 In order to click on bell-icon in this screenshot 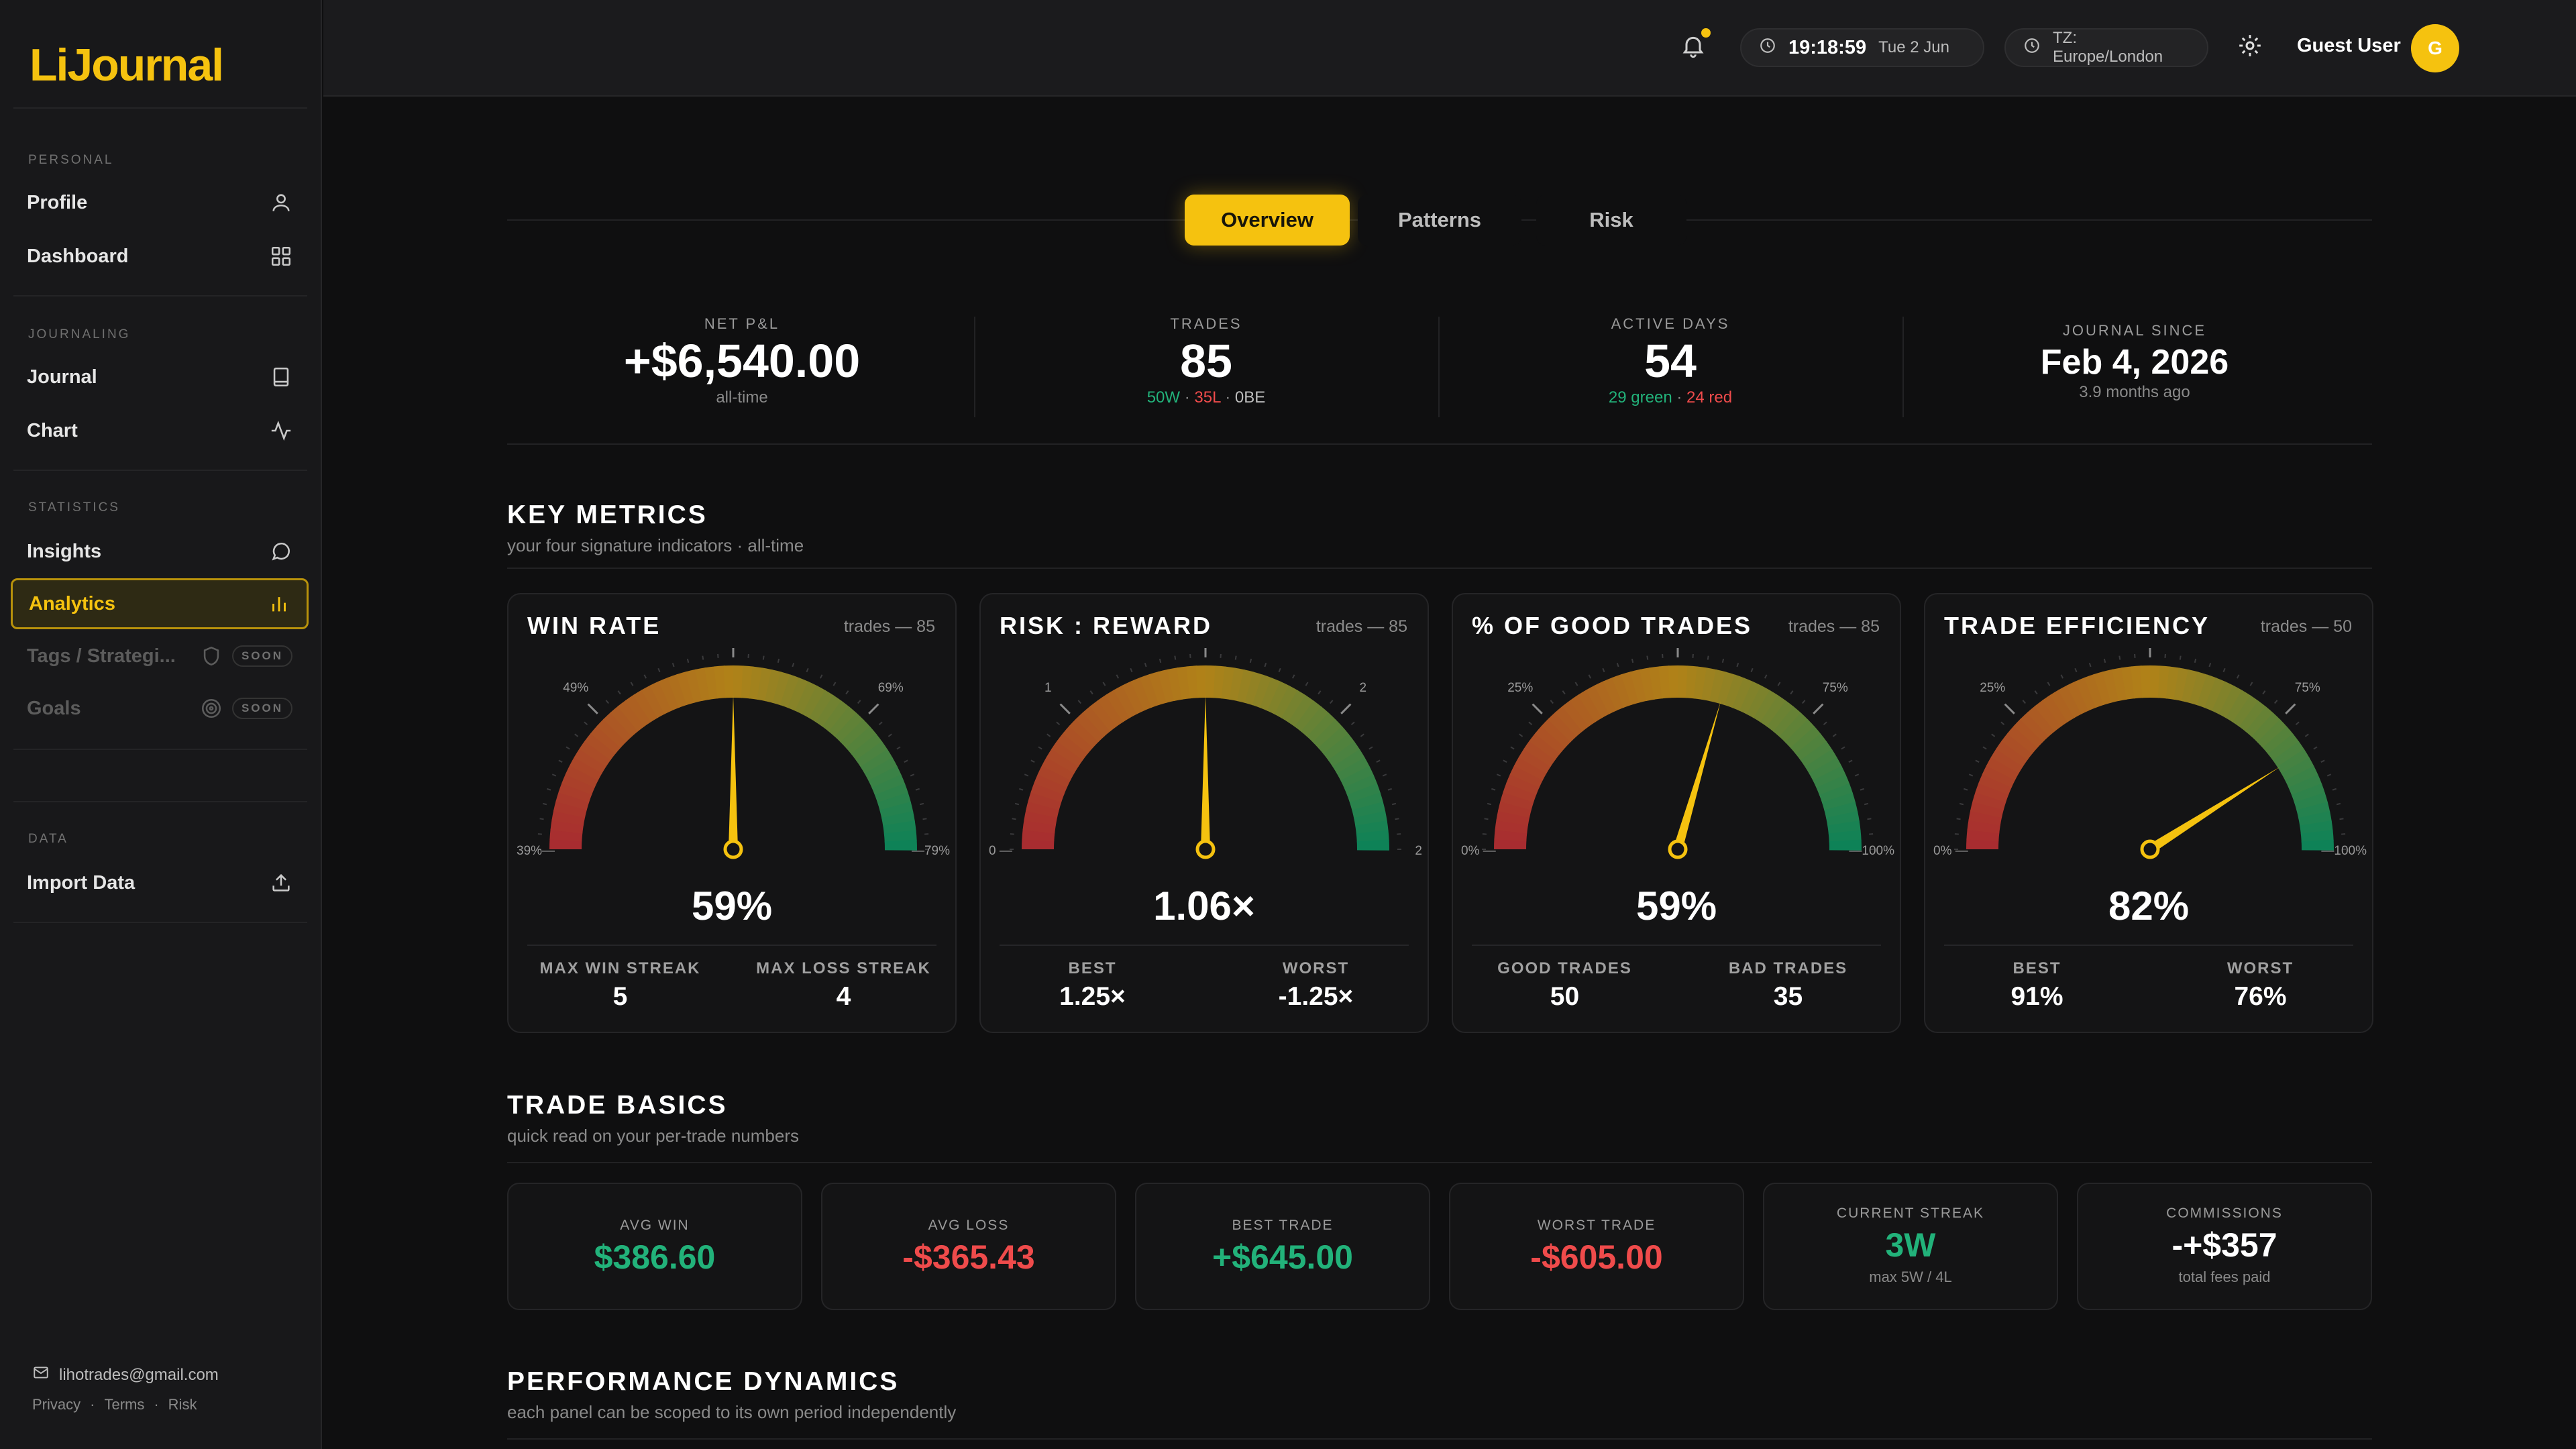, I will do `click(1693, 47)`.